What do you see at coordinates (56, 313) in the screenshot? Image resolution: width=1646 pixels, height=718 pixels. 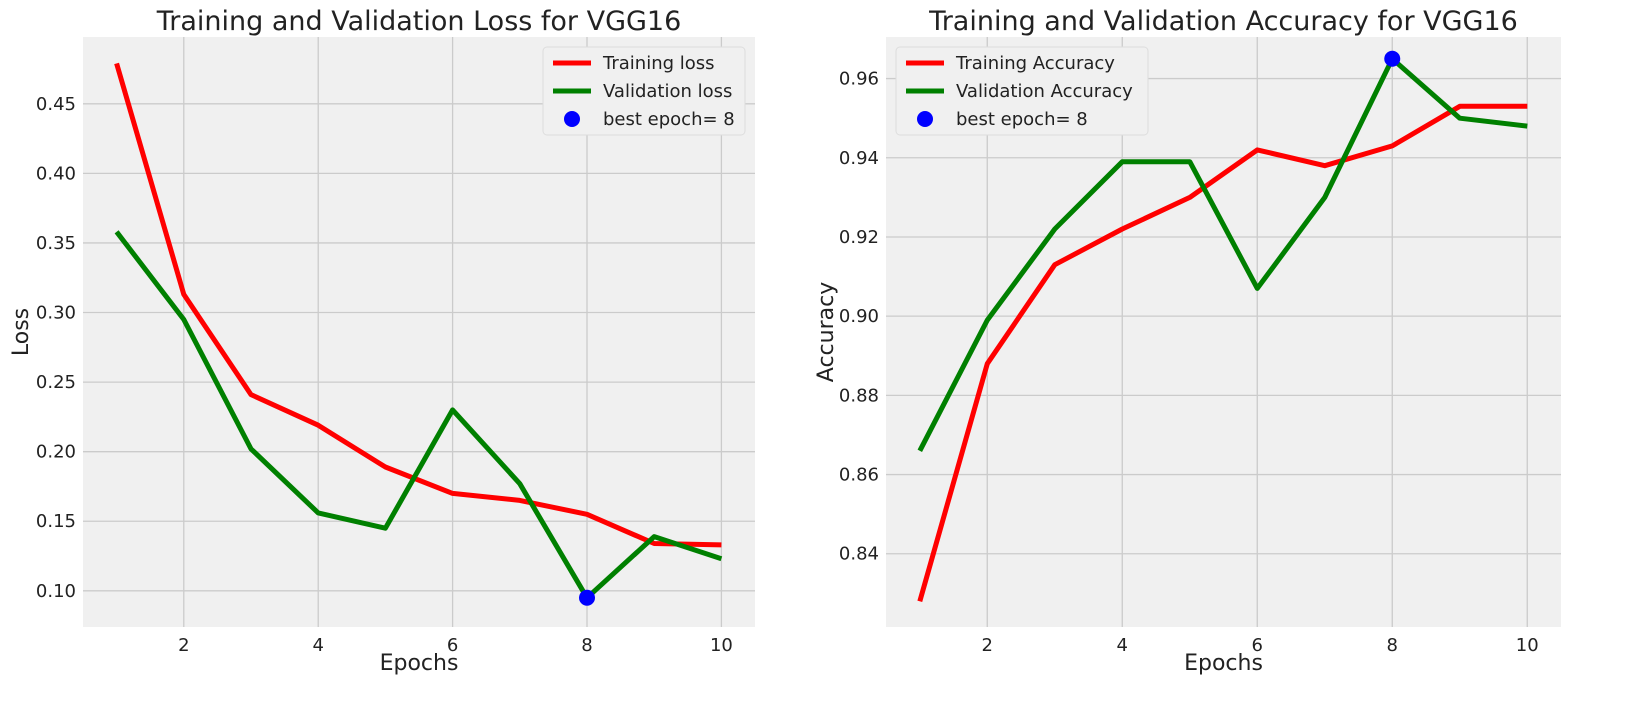 I see `loss-y-tick-label: 0.30` at bounding box center [56, 313].